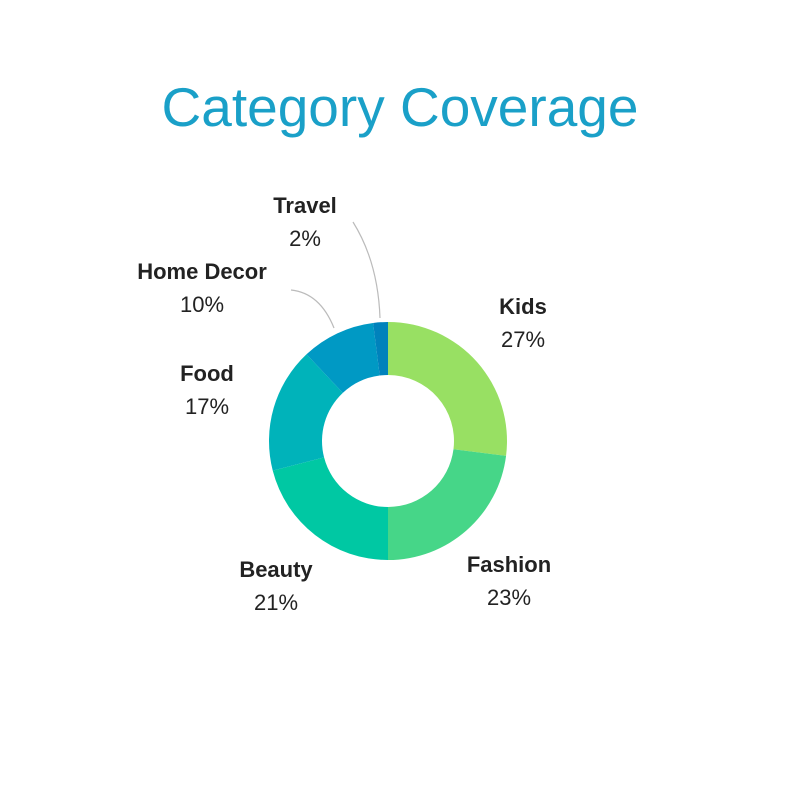 This screenshot has height=800, width=800. What do you see at coordinates (366, 270) in the screenshot?
I see `leader-line-travel` at bounding box center [366, 270].